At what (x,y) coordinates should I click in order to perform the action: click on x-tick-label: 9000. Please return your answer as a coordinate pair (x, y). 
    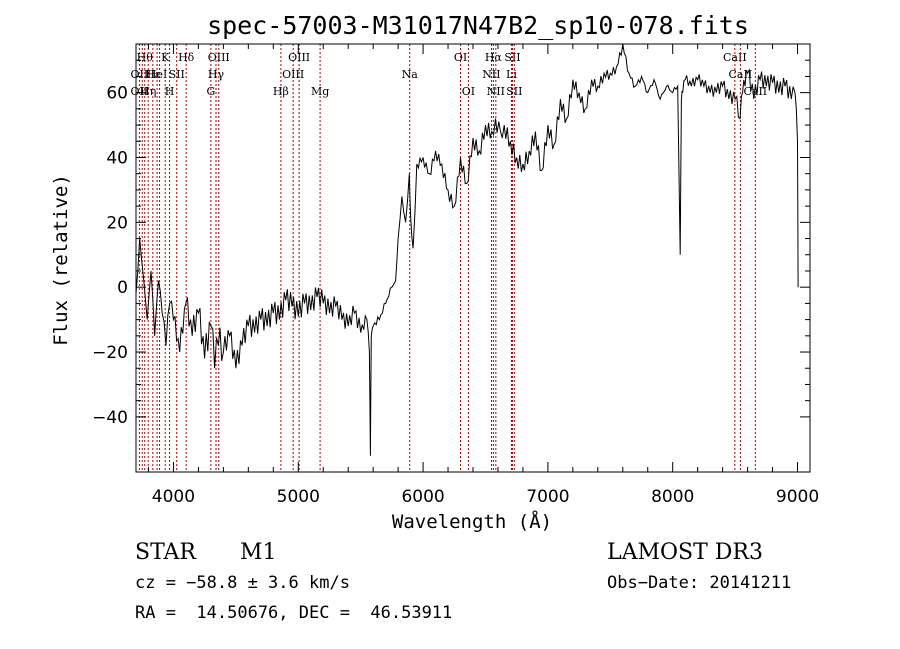
    Looking at the image, I should click on (797, 497).